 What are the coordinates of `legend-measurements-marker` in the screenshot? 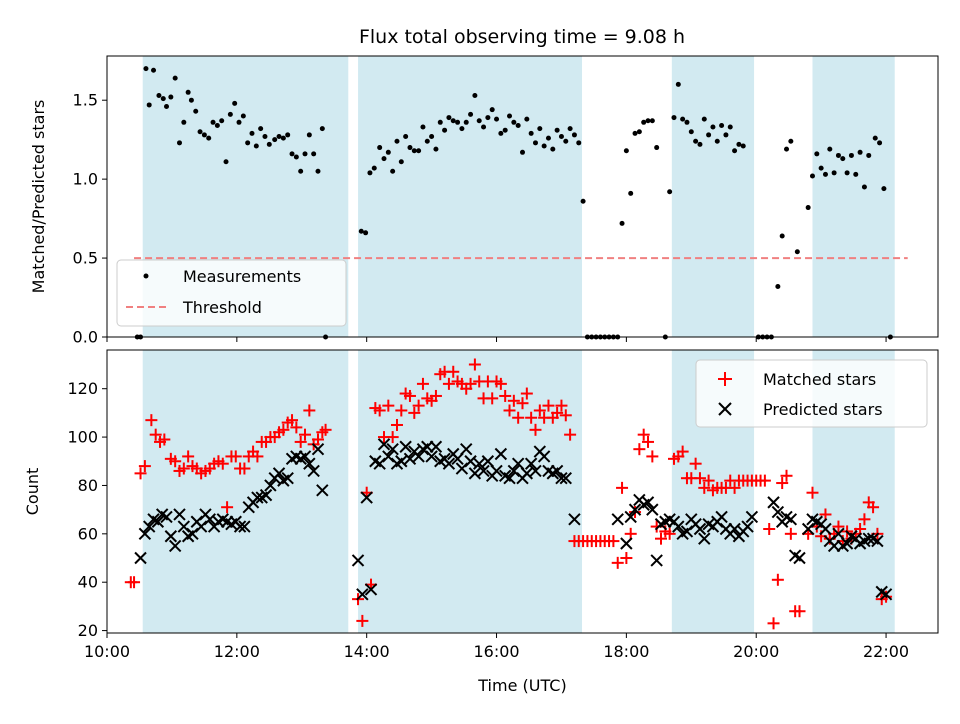 It's located at (146, 276).